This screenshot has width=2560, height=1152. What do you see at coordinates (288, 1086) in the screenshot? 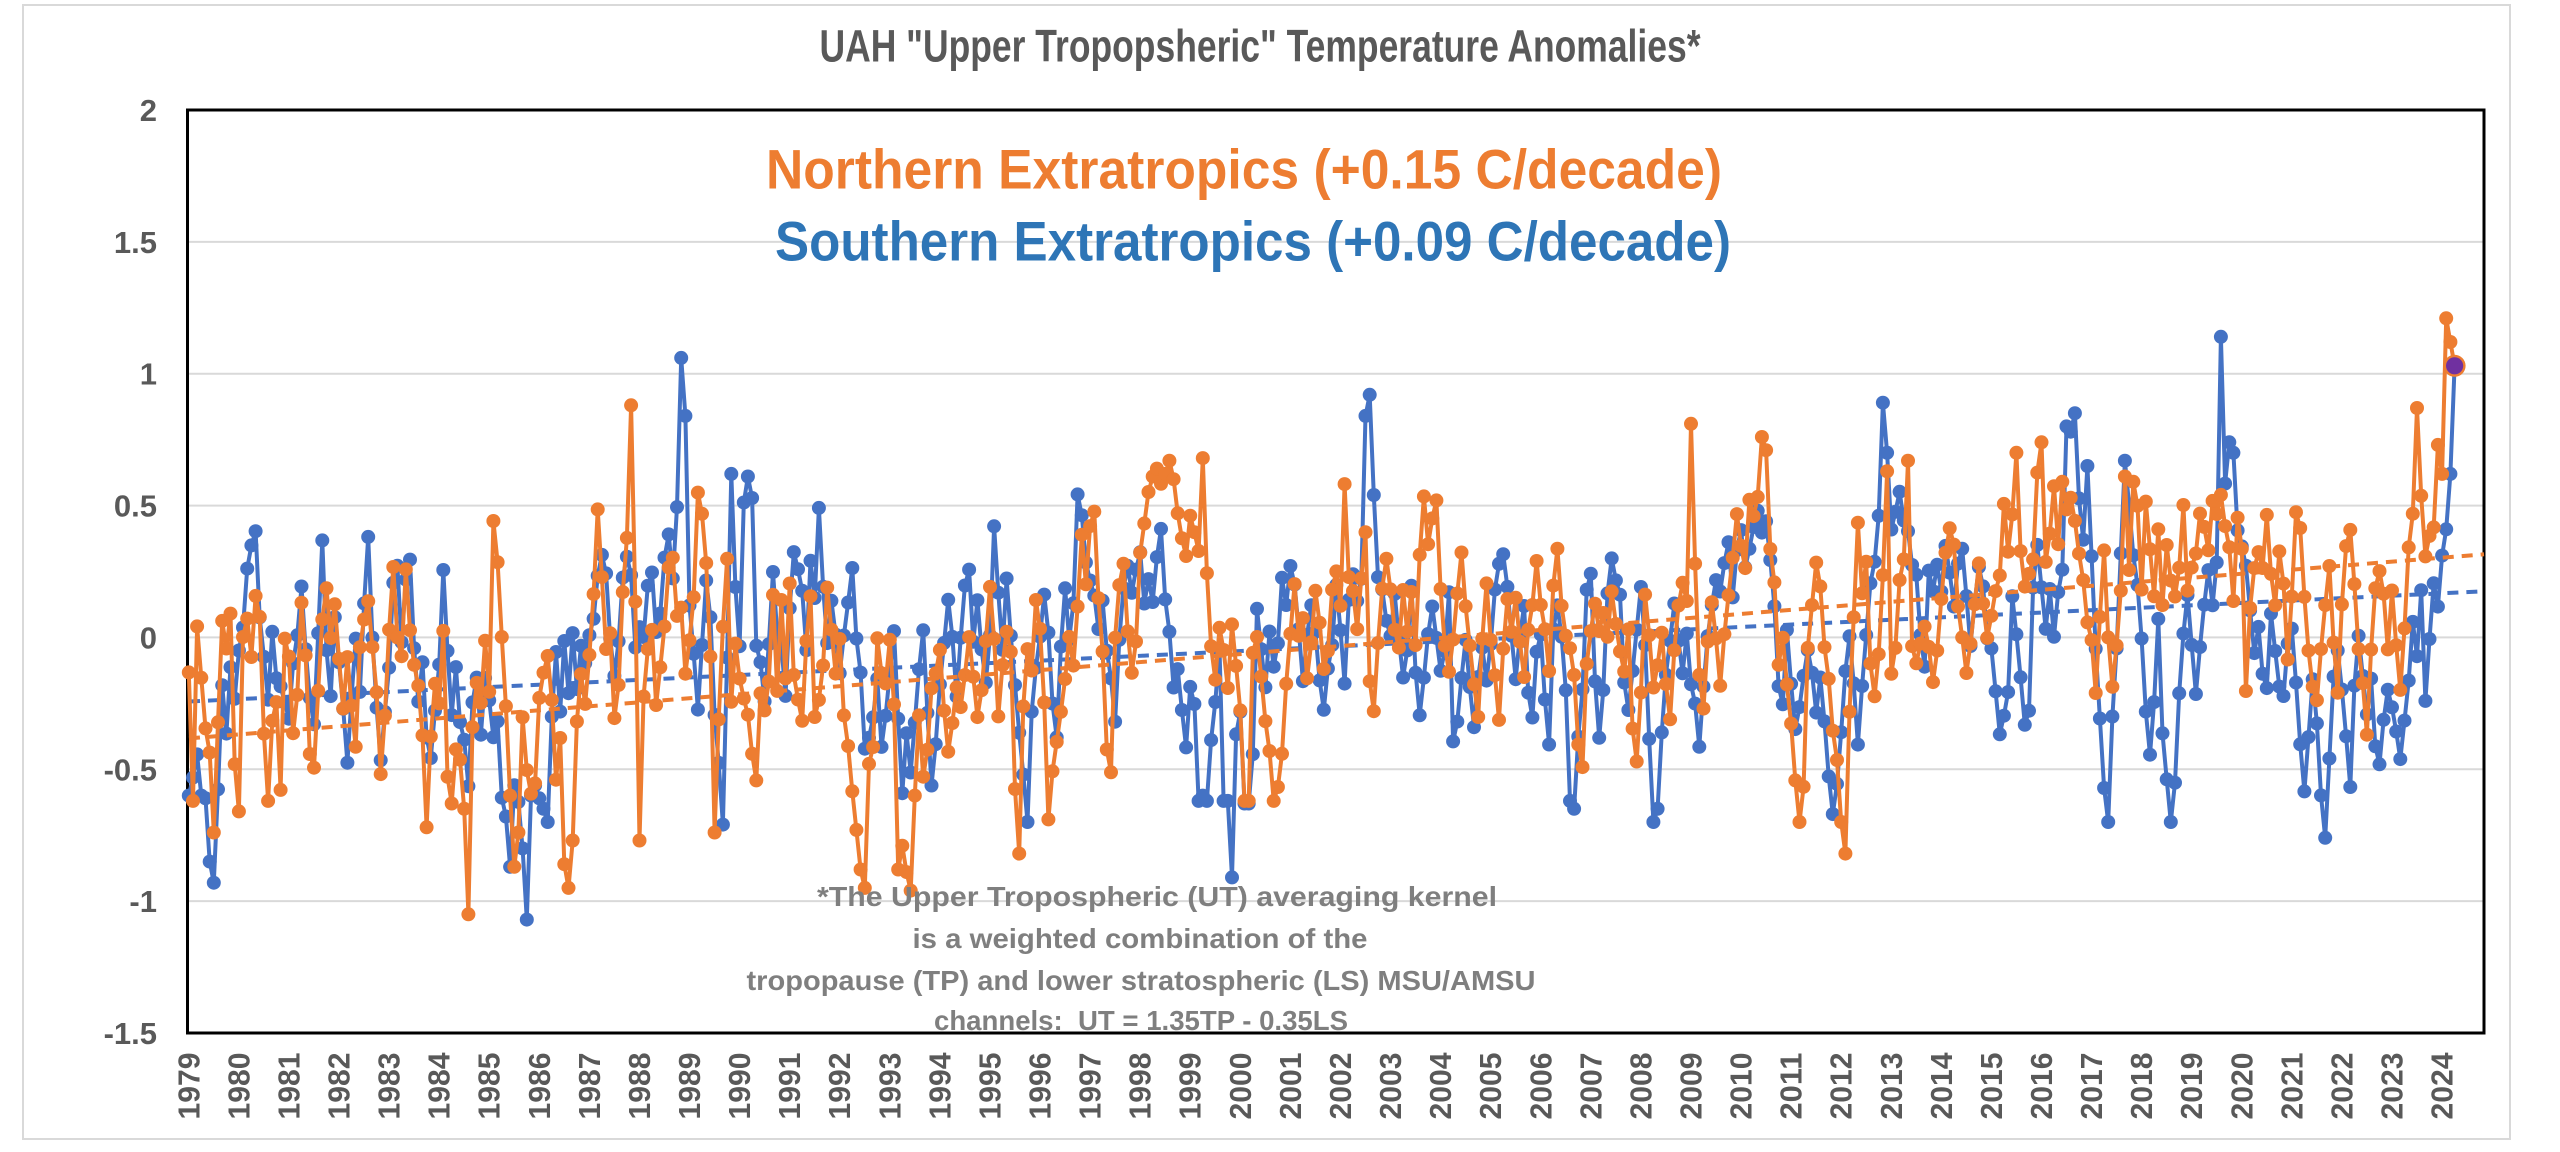
I see `svg-text: 1981` at bounding box center [288, 1086].